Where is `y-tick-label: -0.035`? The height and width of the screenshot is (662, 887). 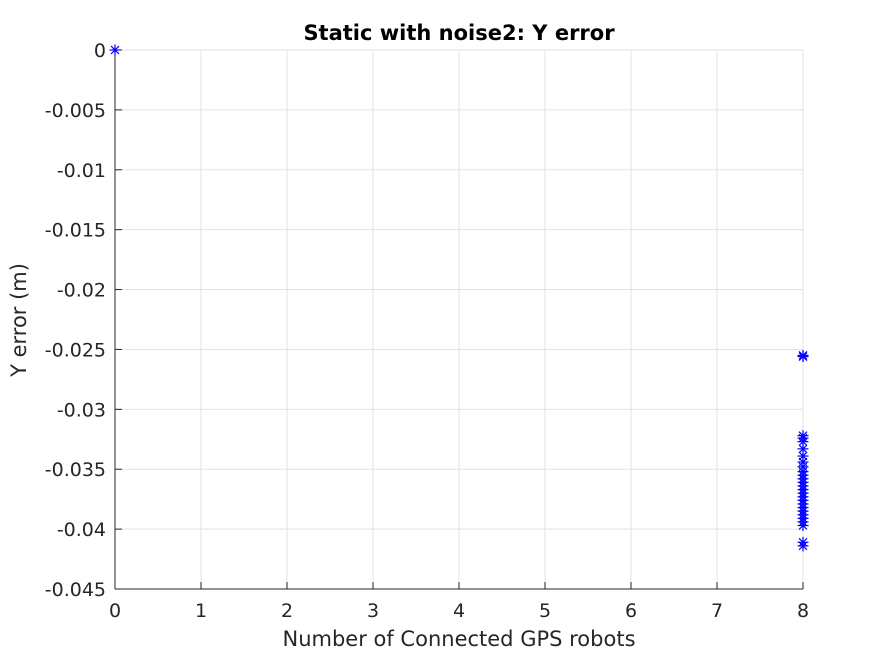 y-tick-label: -0.035 is located at coordinates (75, 470).